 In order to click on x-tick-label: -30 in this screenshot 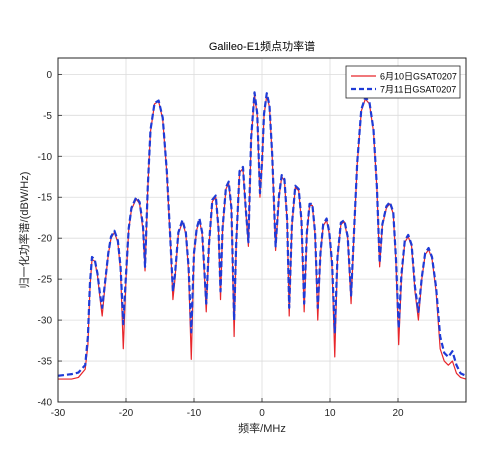, I will do `click(58, 413)`.